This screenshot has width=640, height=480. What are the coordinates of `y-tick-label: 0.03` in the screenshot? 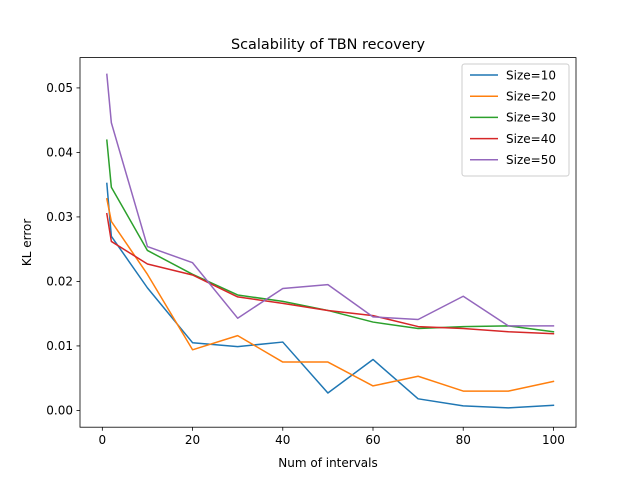 It's located at (59, 217).